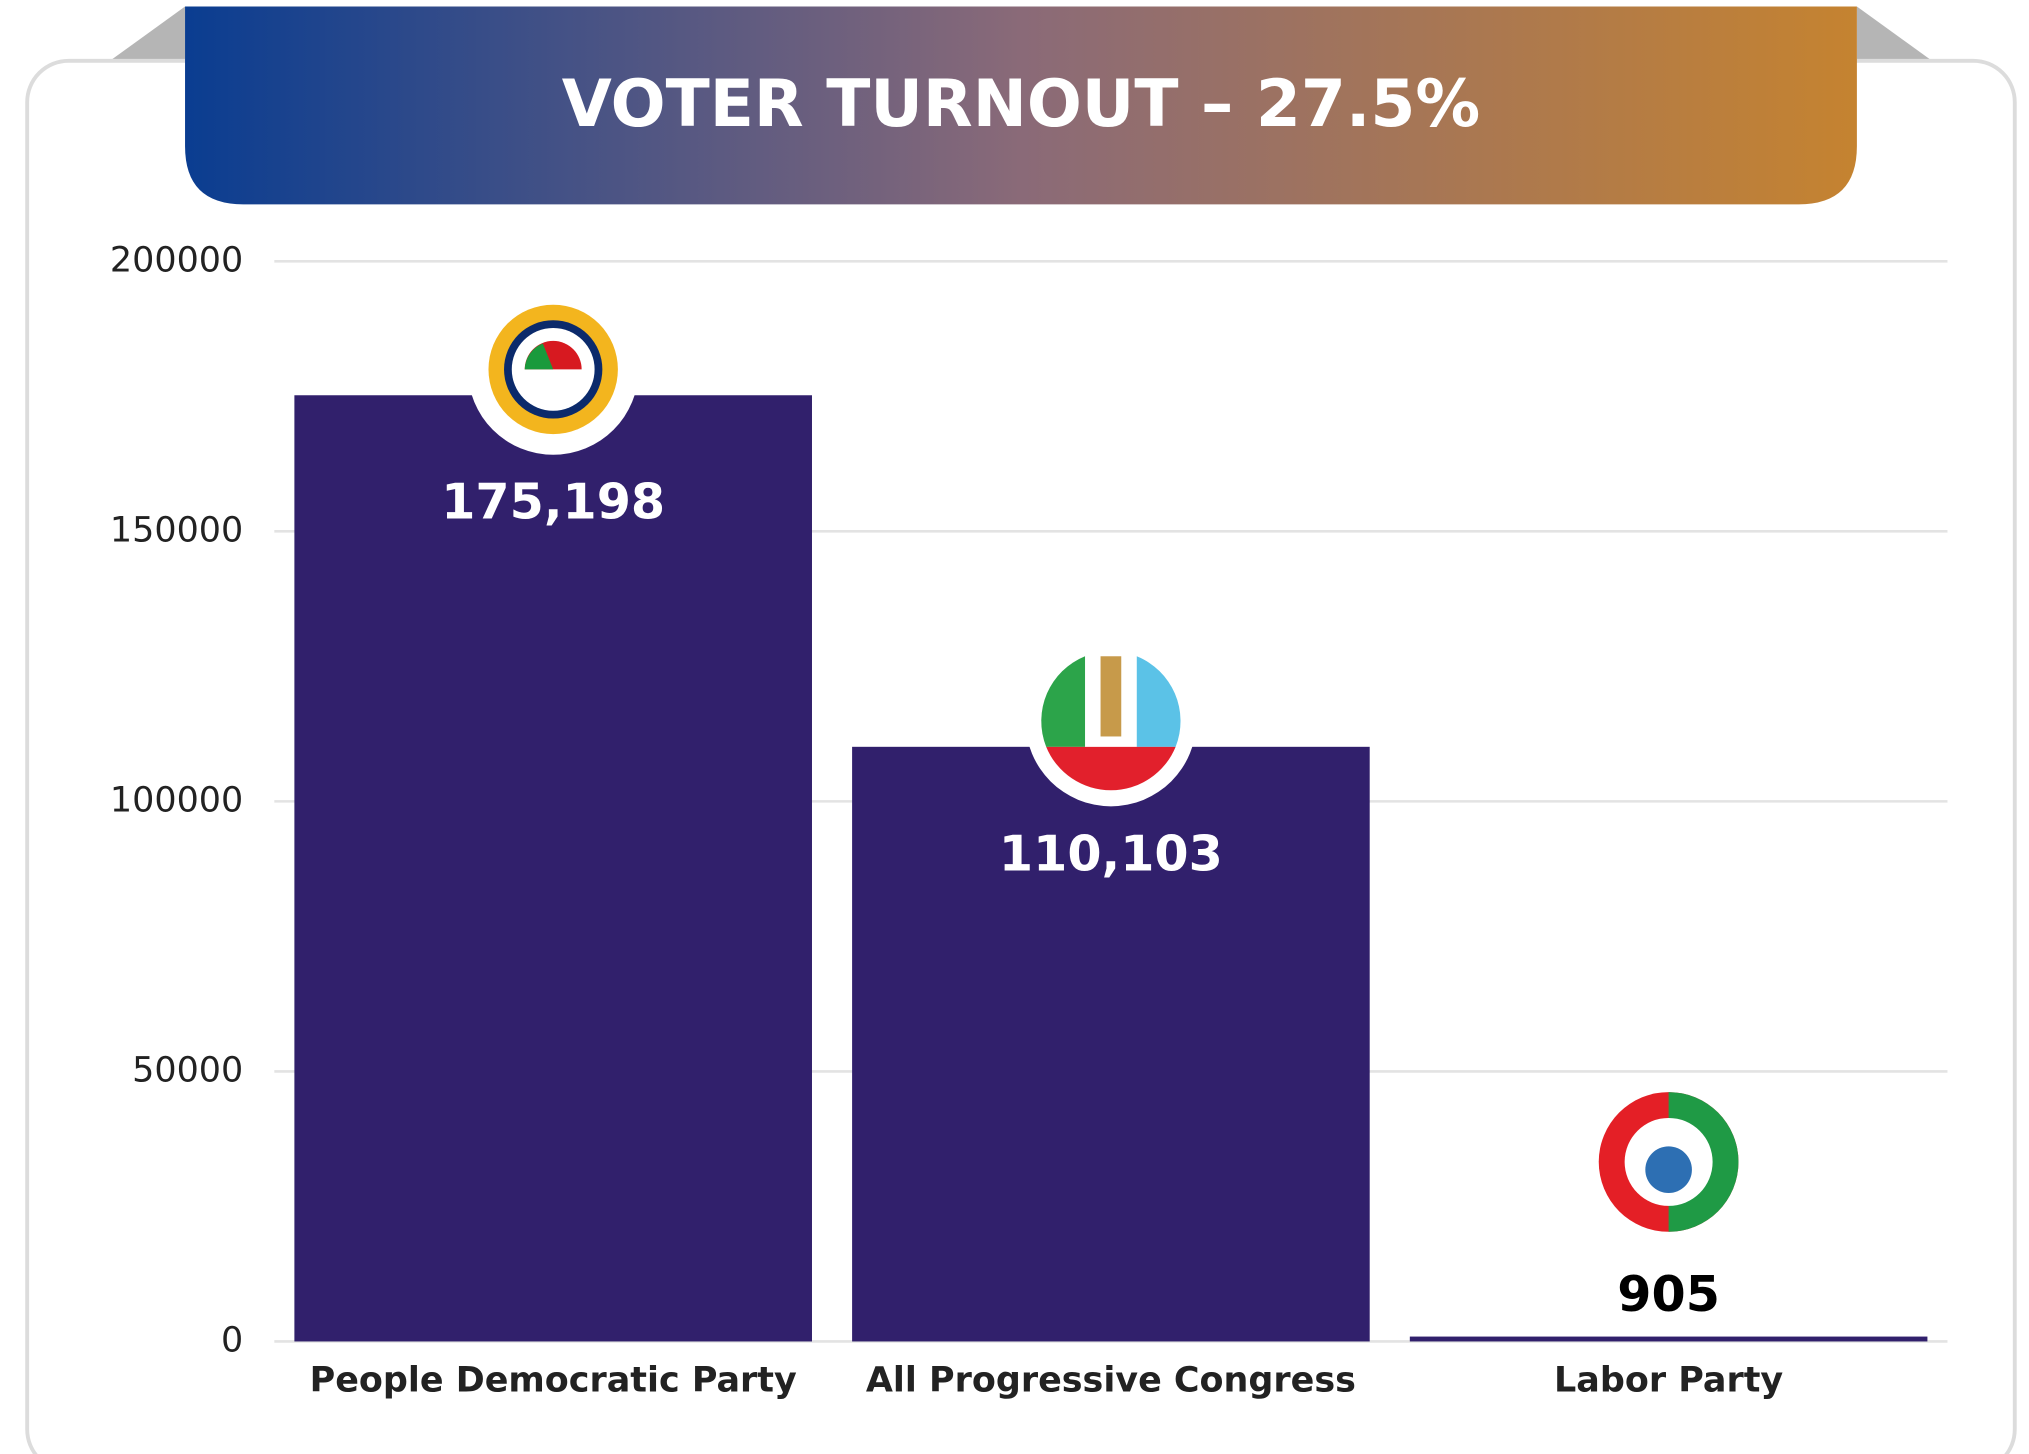 Image resolution: width=2029 pixels, height=1454 pixels. What do you see at coordinates (176, 800) in the screenshot?
I see `y-tick-label: 100000` at bounding box center [176, 800].